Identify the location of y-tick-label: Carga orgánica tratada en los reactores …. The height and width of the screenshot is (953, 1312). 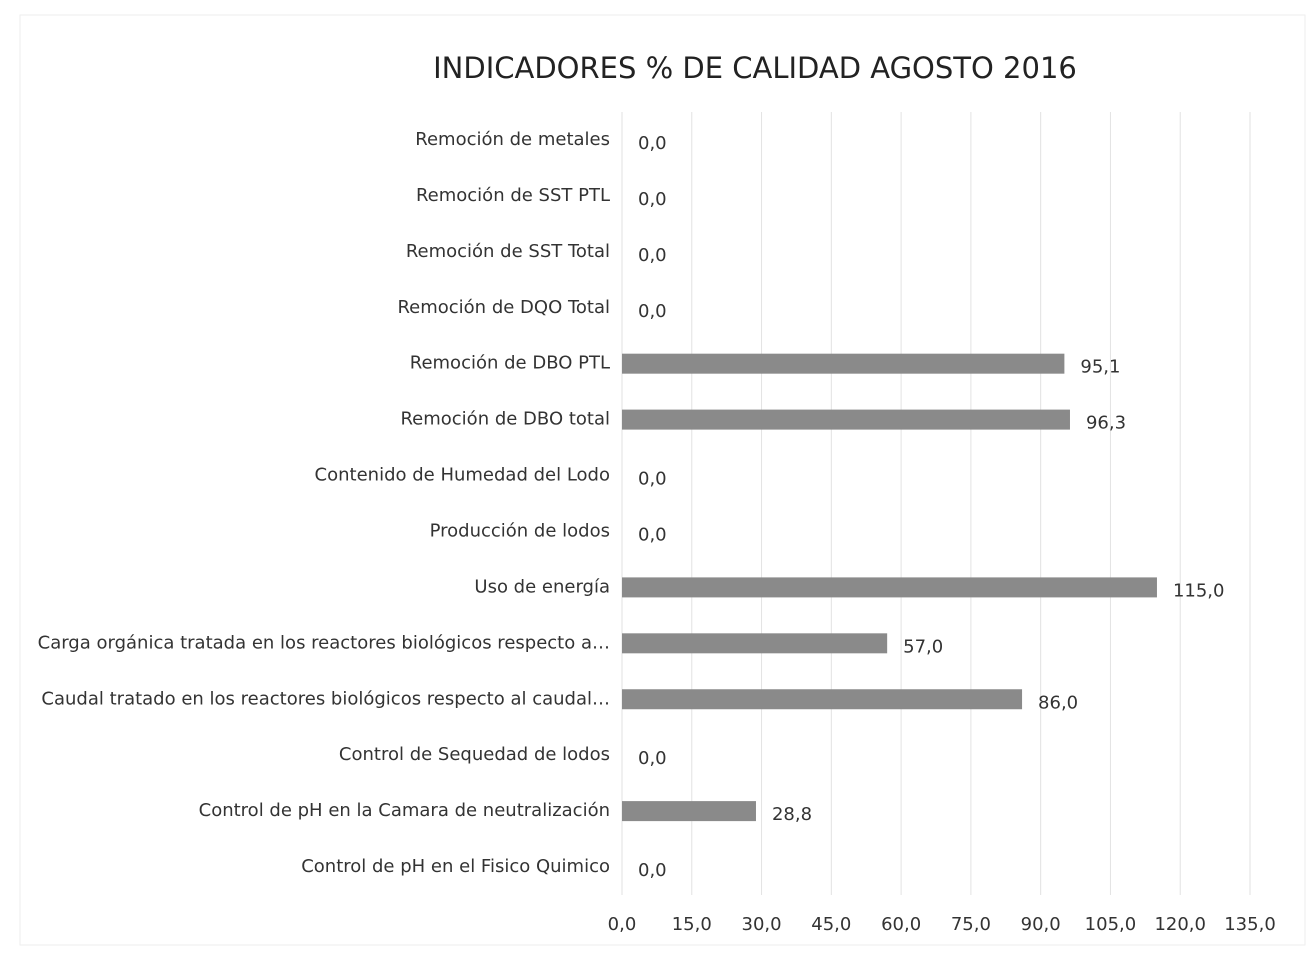
(324, 642).